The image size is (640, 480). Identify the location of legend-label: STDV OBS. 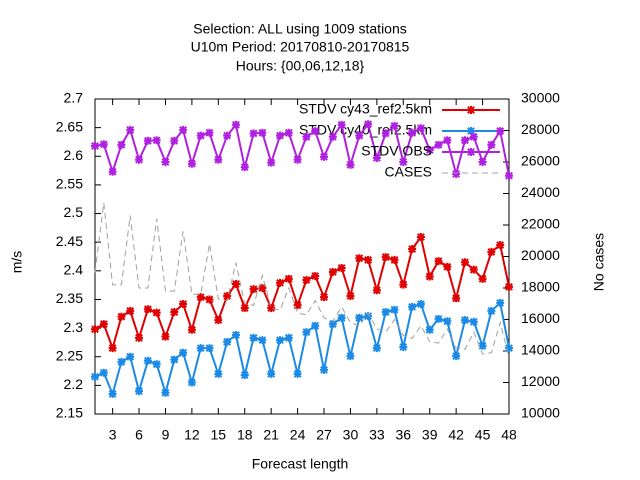
(396, 151).